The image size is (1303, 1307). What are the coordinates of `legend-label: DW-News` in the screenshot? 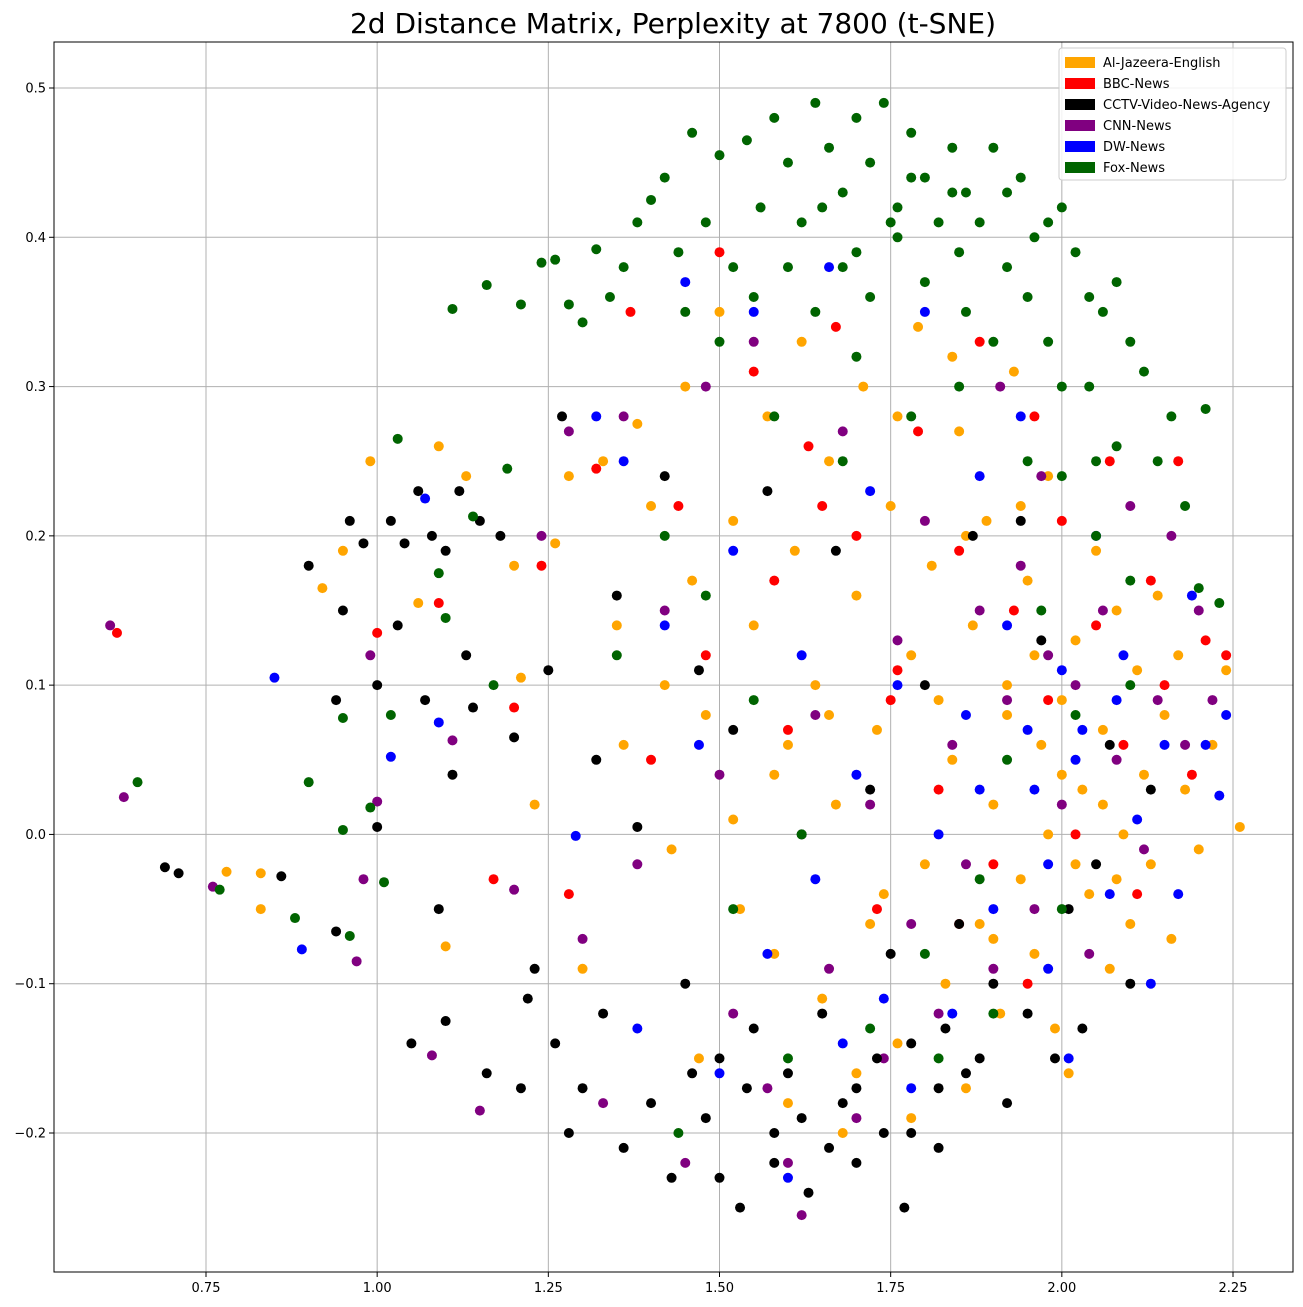 It's located at (1134, 147).